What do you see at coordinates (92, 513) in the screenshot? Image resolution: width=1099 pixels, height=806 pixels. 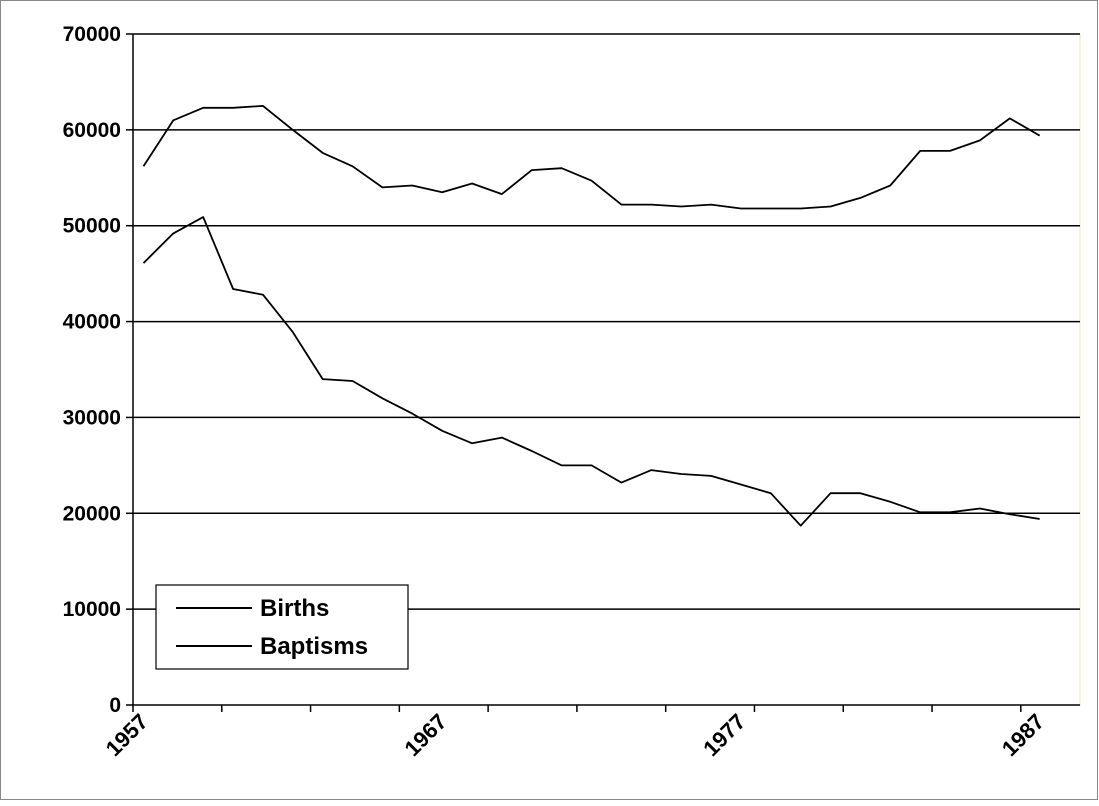 I see `y-tick-label: 20000` at bounding box center [92, 513].